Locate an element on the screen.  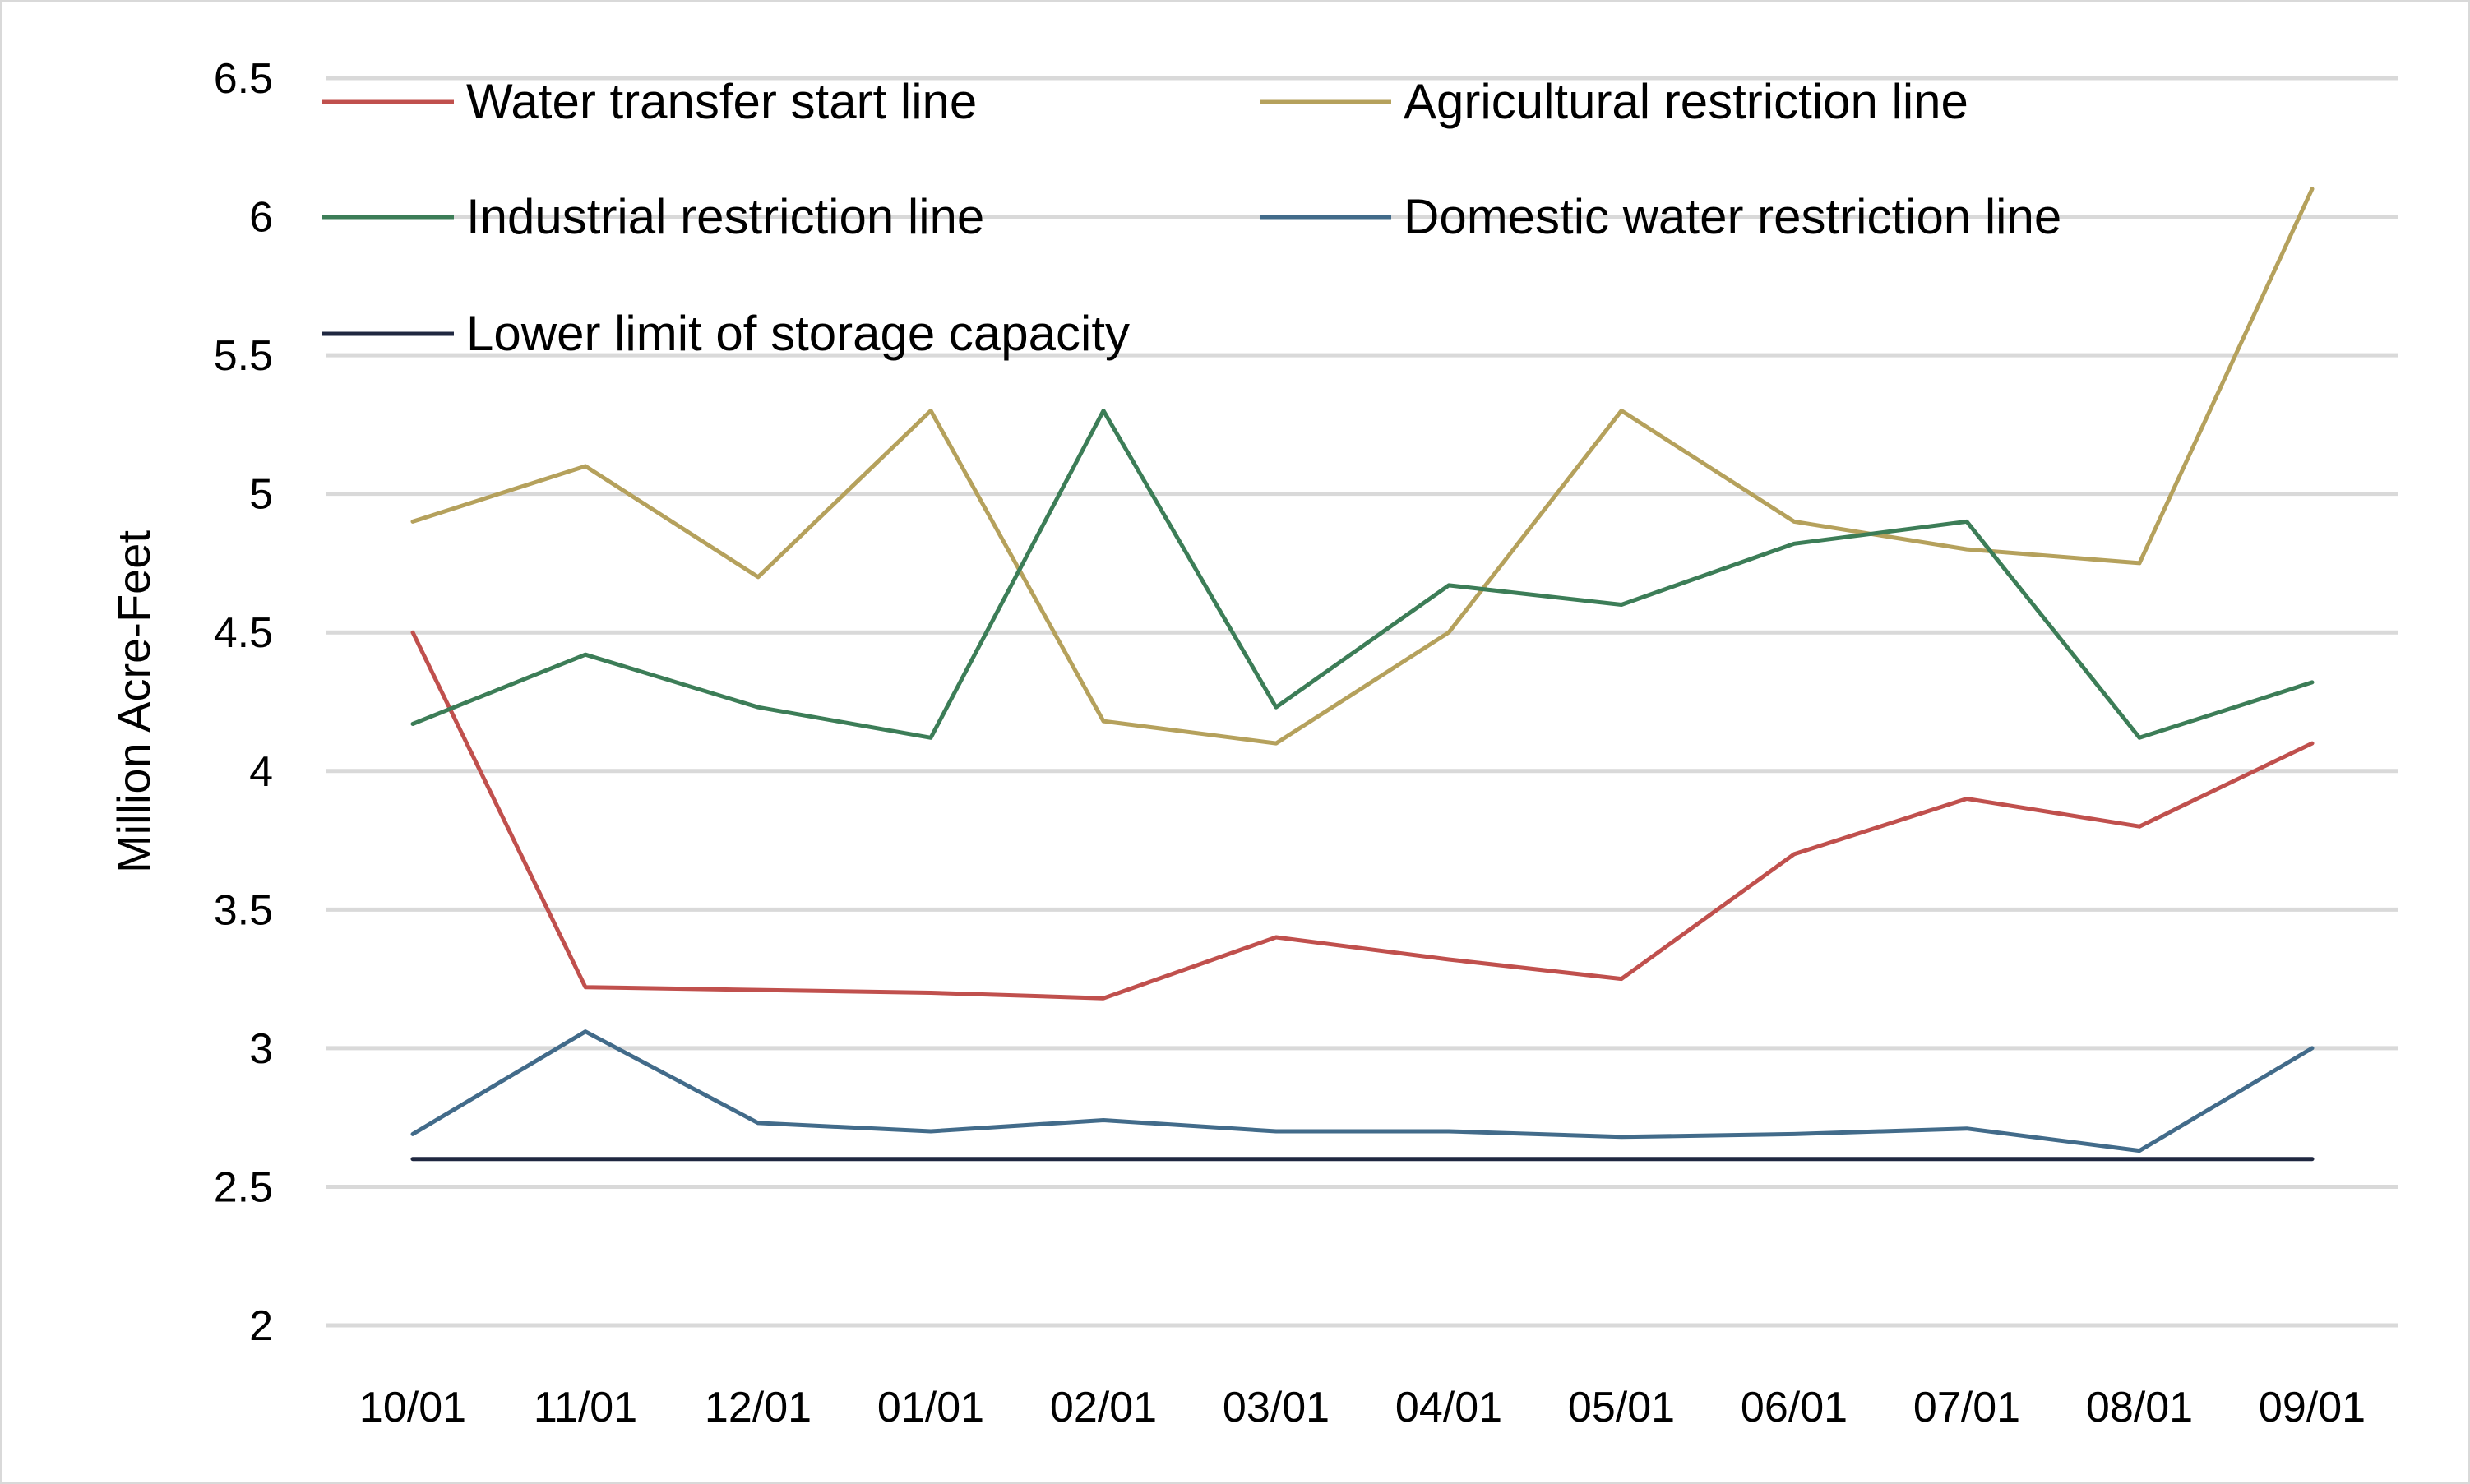
y-tick-label: 3 is located at coordinates (261, 1049).